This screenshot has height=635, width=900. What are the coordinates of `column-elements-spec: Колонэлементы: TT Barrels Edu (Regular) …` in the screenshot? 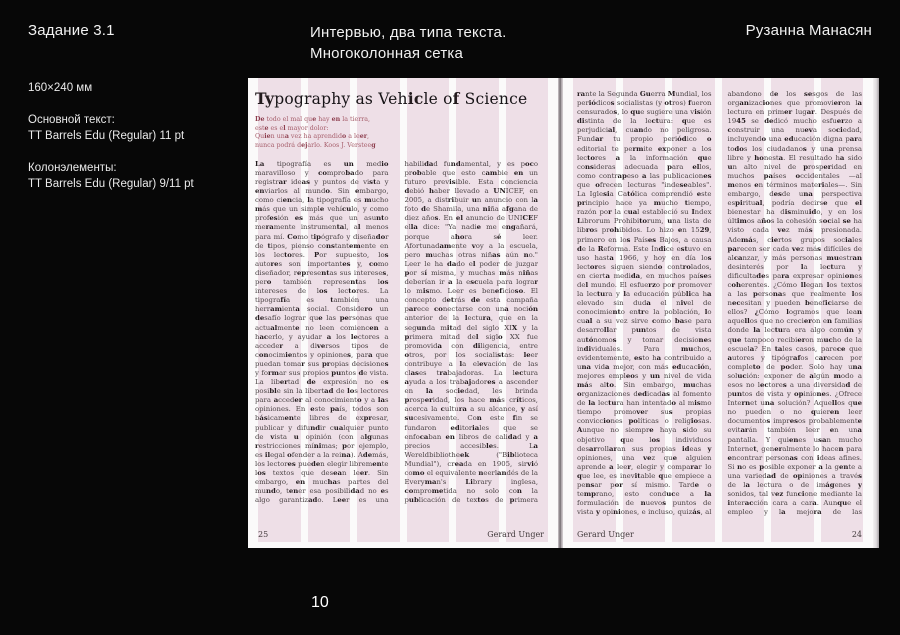 It's located at (119, 176).